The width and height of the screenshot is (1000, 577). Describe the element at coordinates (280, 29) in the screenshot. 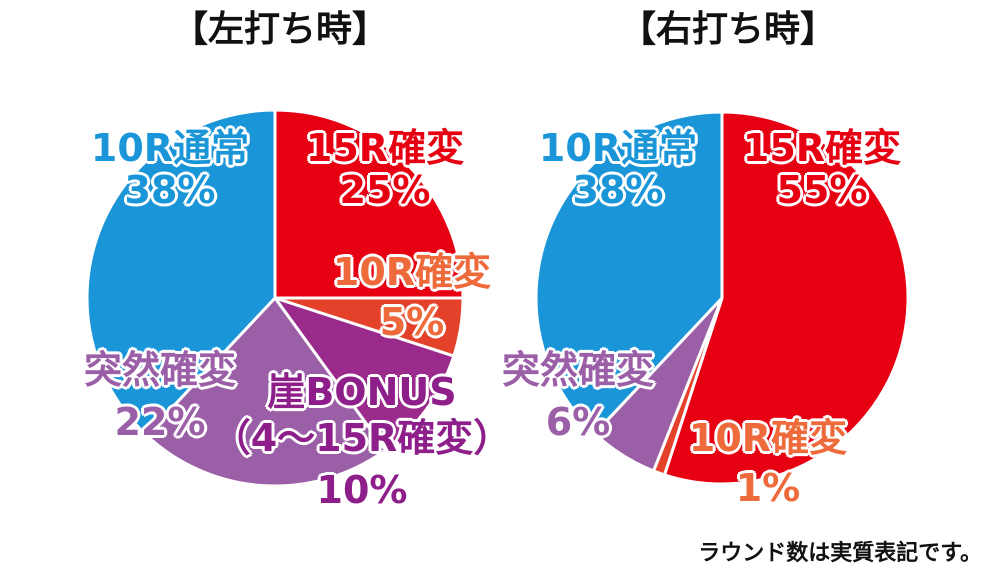

I see `chart-title: 【左打ち時】` at that location.